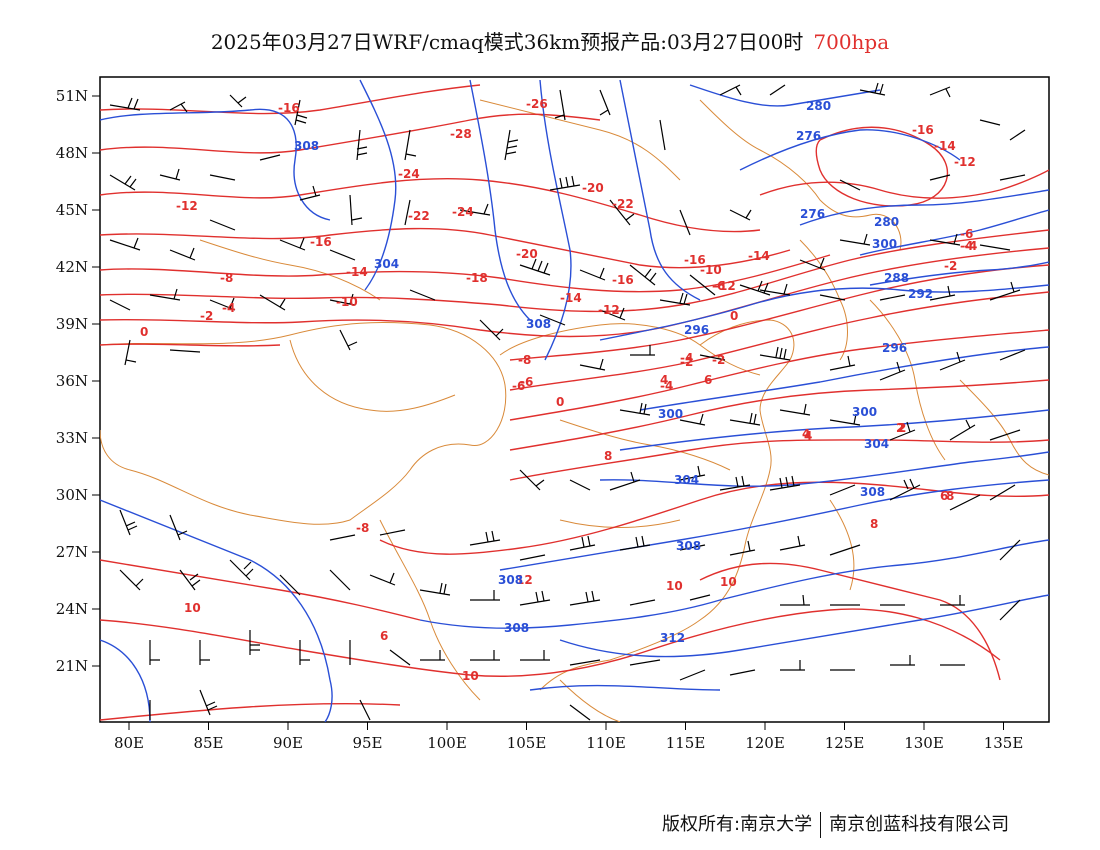 Image resolution: width=1100 pixels, height=850 pixels. Describe the element at coordinates (72, 324) in the screenshot. I see `lat-tick-label: 39N` at that location.